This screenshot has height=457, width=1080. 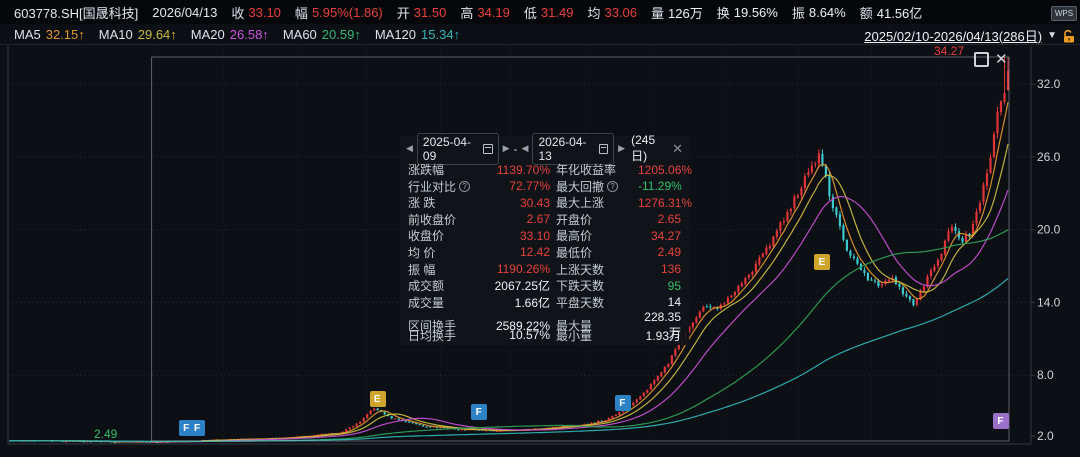 I want to click on stats-value: 2.67, so click(x=538, y=219).